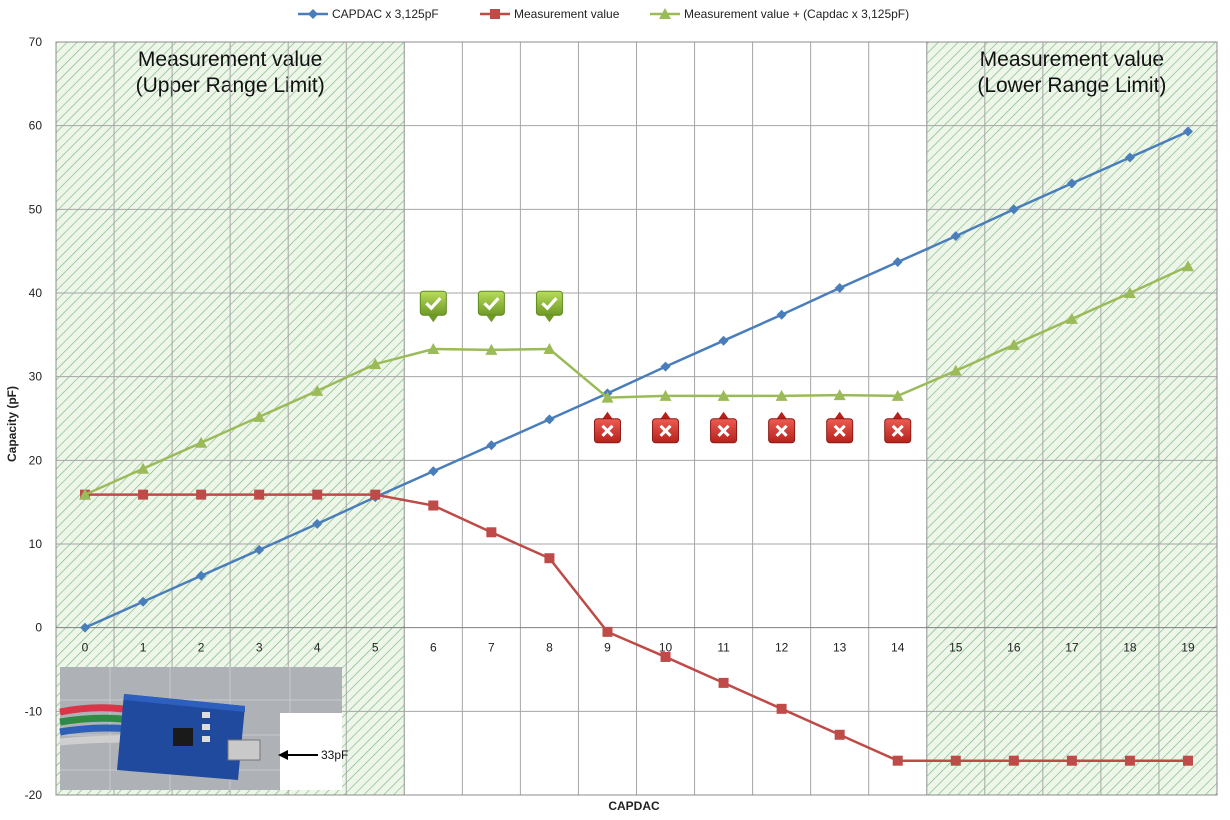 This screenshot has width=1230, height=820. I want to click on y-tick-label: 70, so click(36, 42).